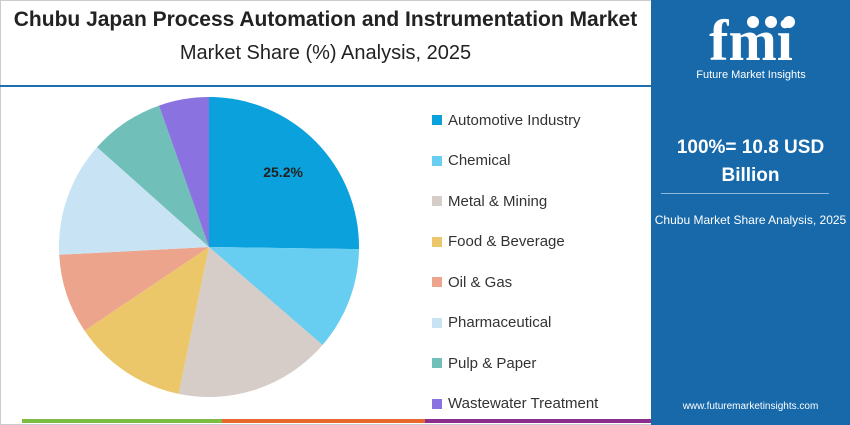  Describe the element at coordinates (750, 220) in the screenshot. I see `side-caption: Chubu Market Share Analysis, 2025` at that location.